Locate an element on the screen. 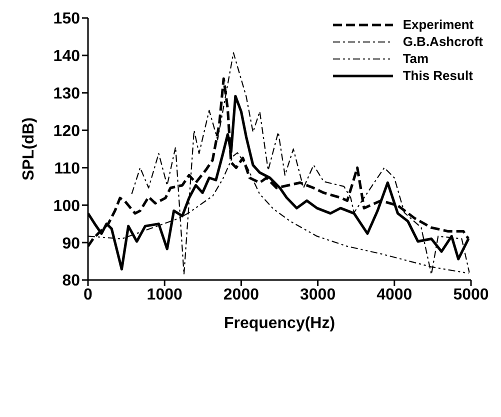 This screenshot has width=501, height=417. x-tick-label: 5000 is located at coordinates (471, 295).